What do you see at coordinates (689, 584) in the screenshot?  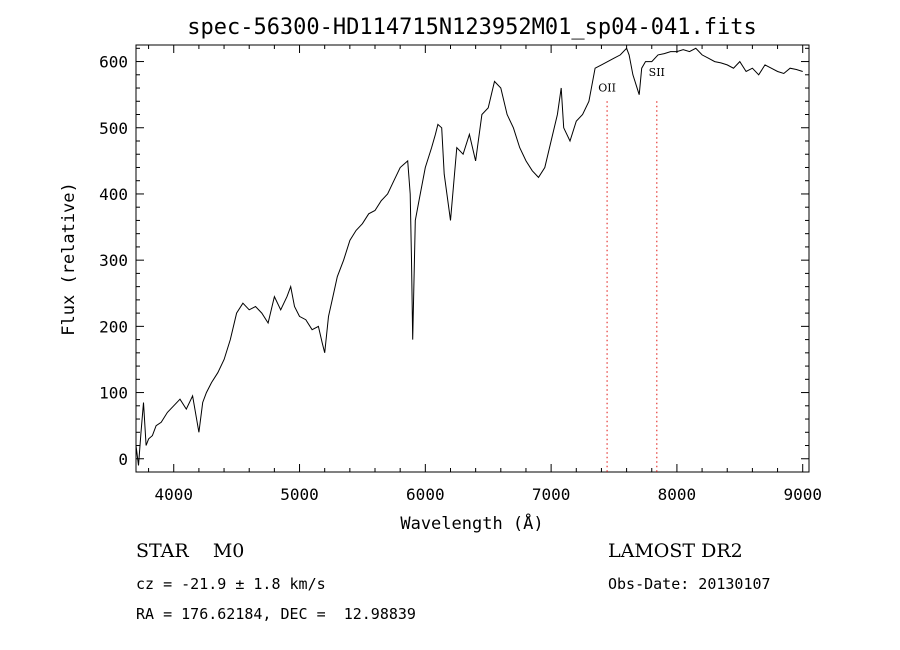 I see `observation-date: Obs-Date: 20130107` at bounding box center [689, 584].